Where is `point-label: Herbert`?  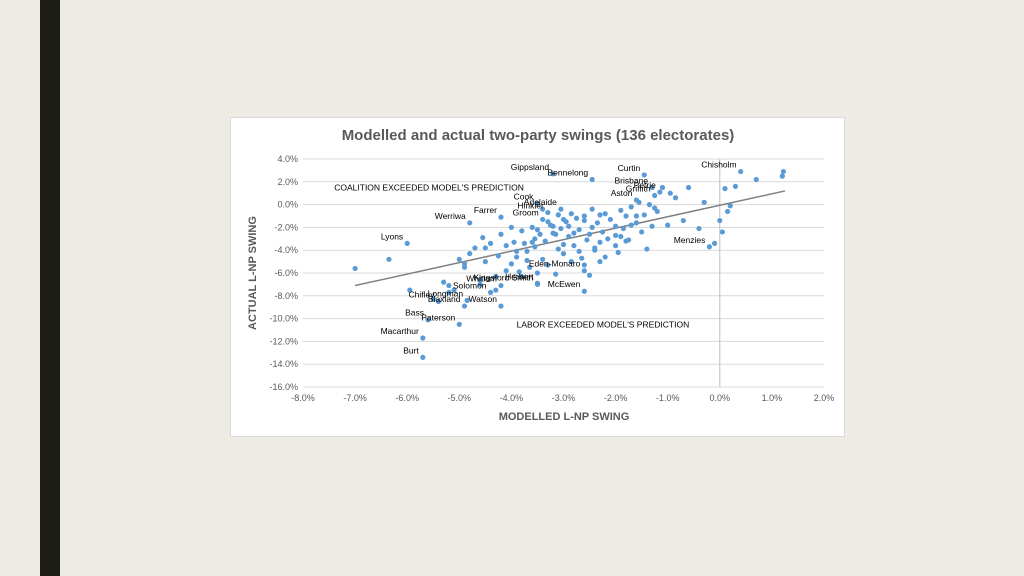
point-label: Herbert is located at coordinates (519, 276).